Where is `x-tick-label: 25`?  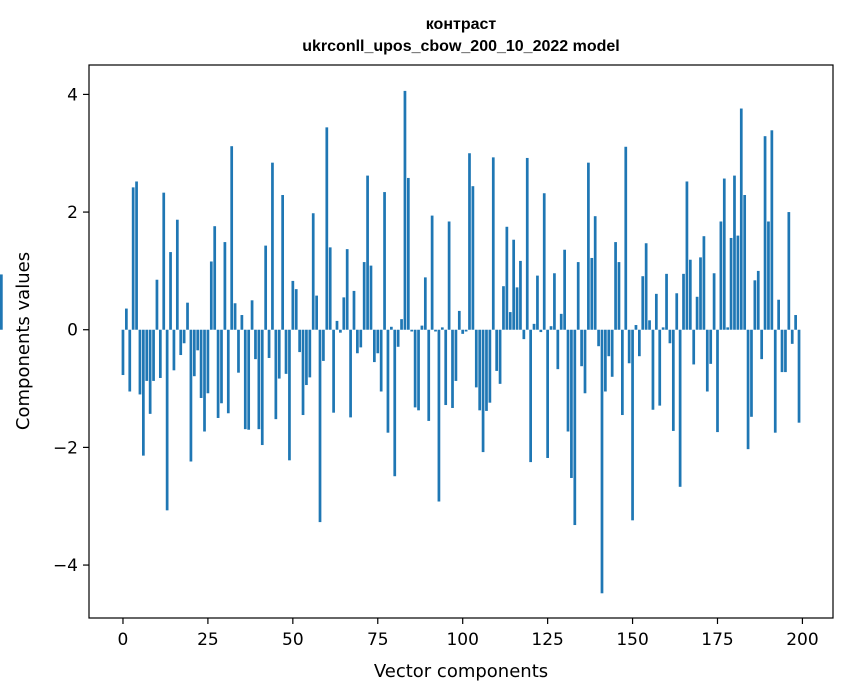 x-tick-label: 25 is located at coordinates (208, 640).